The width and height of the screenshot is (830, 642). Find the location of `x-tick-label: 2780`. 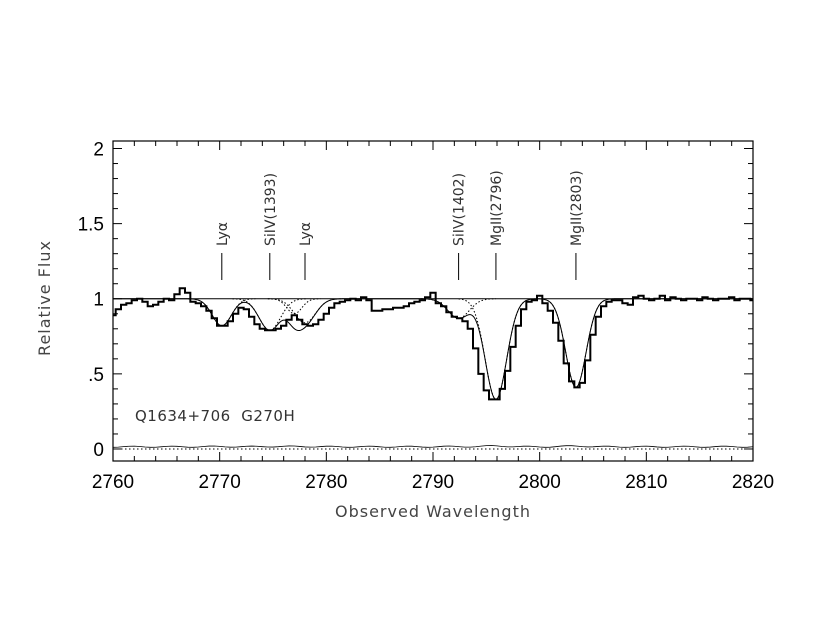

x-tick-label: 2780 is located at coordinates (326, 482).